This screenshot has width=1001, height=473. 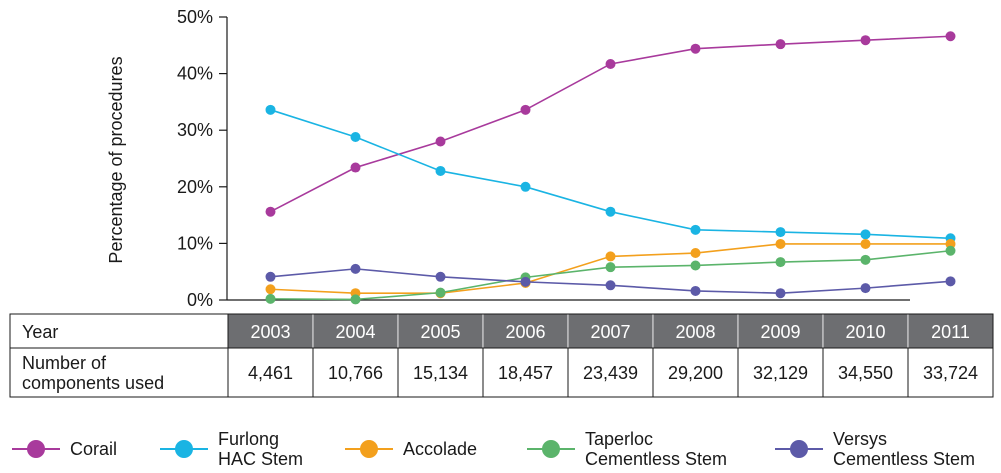 What do you see at coordinates (93, 373) in the screenshot?
I see `row-label-components: Number of components used` at bounding box center [93, 373].